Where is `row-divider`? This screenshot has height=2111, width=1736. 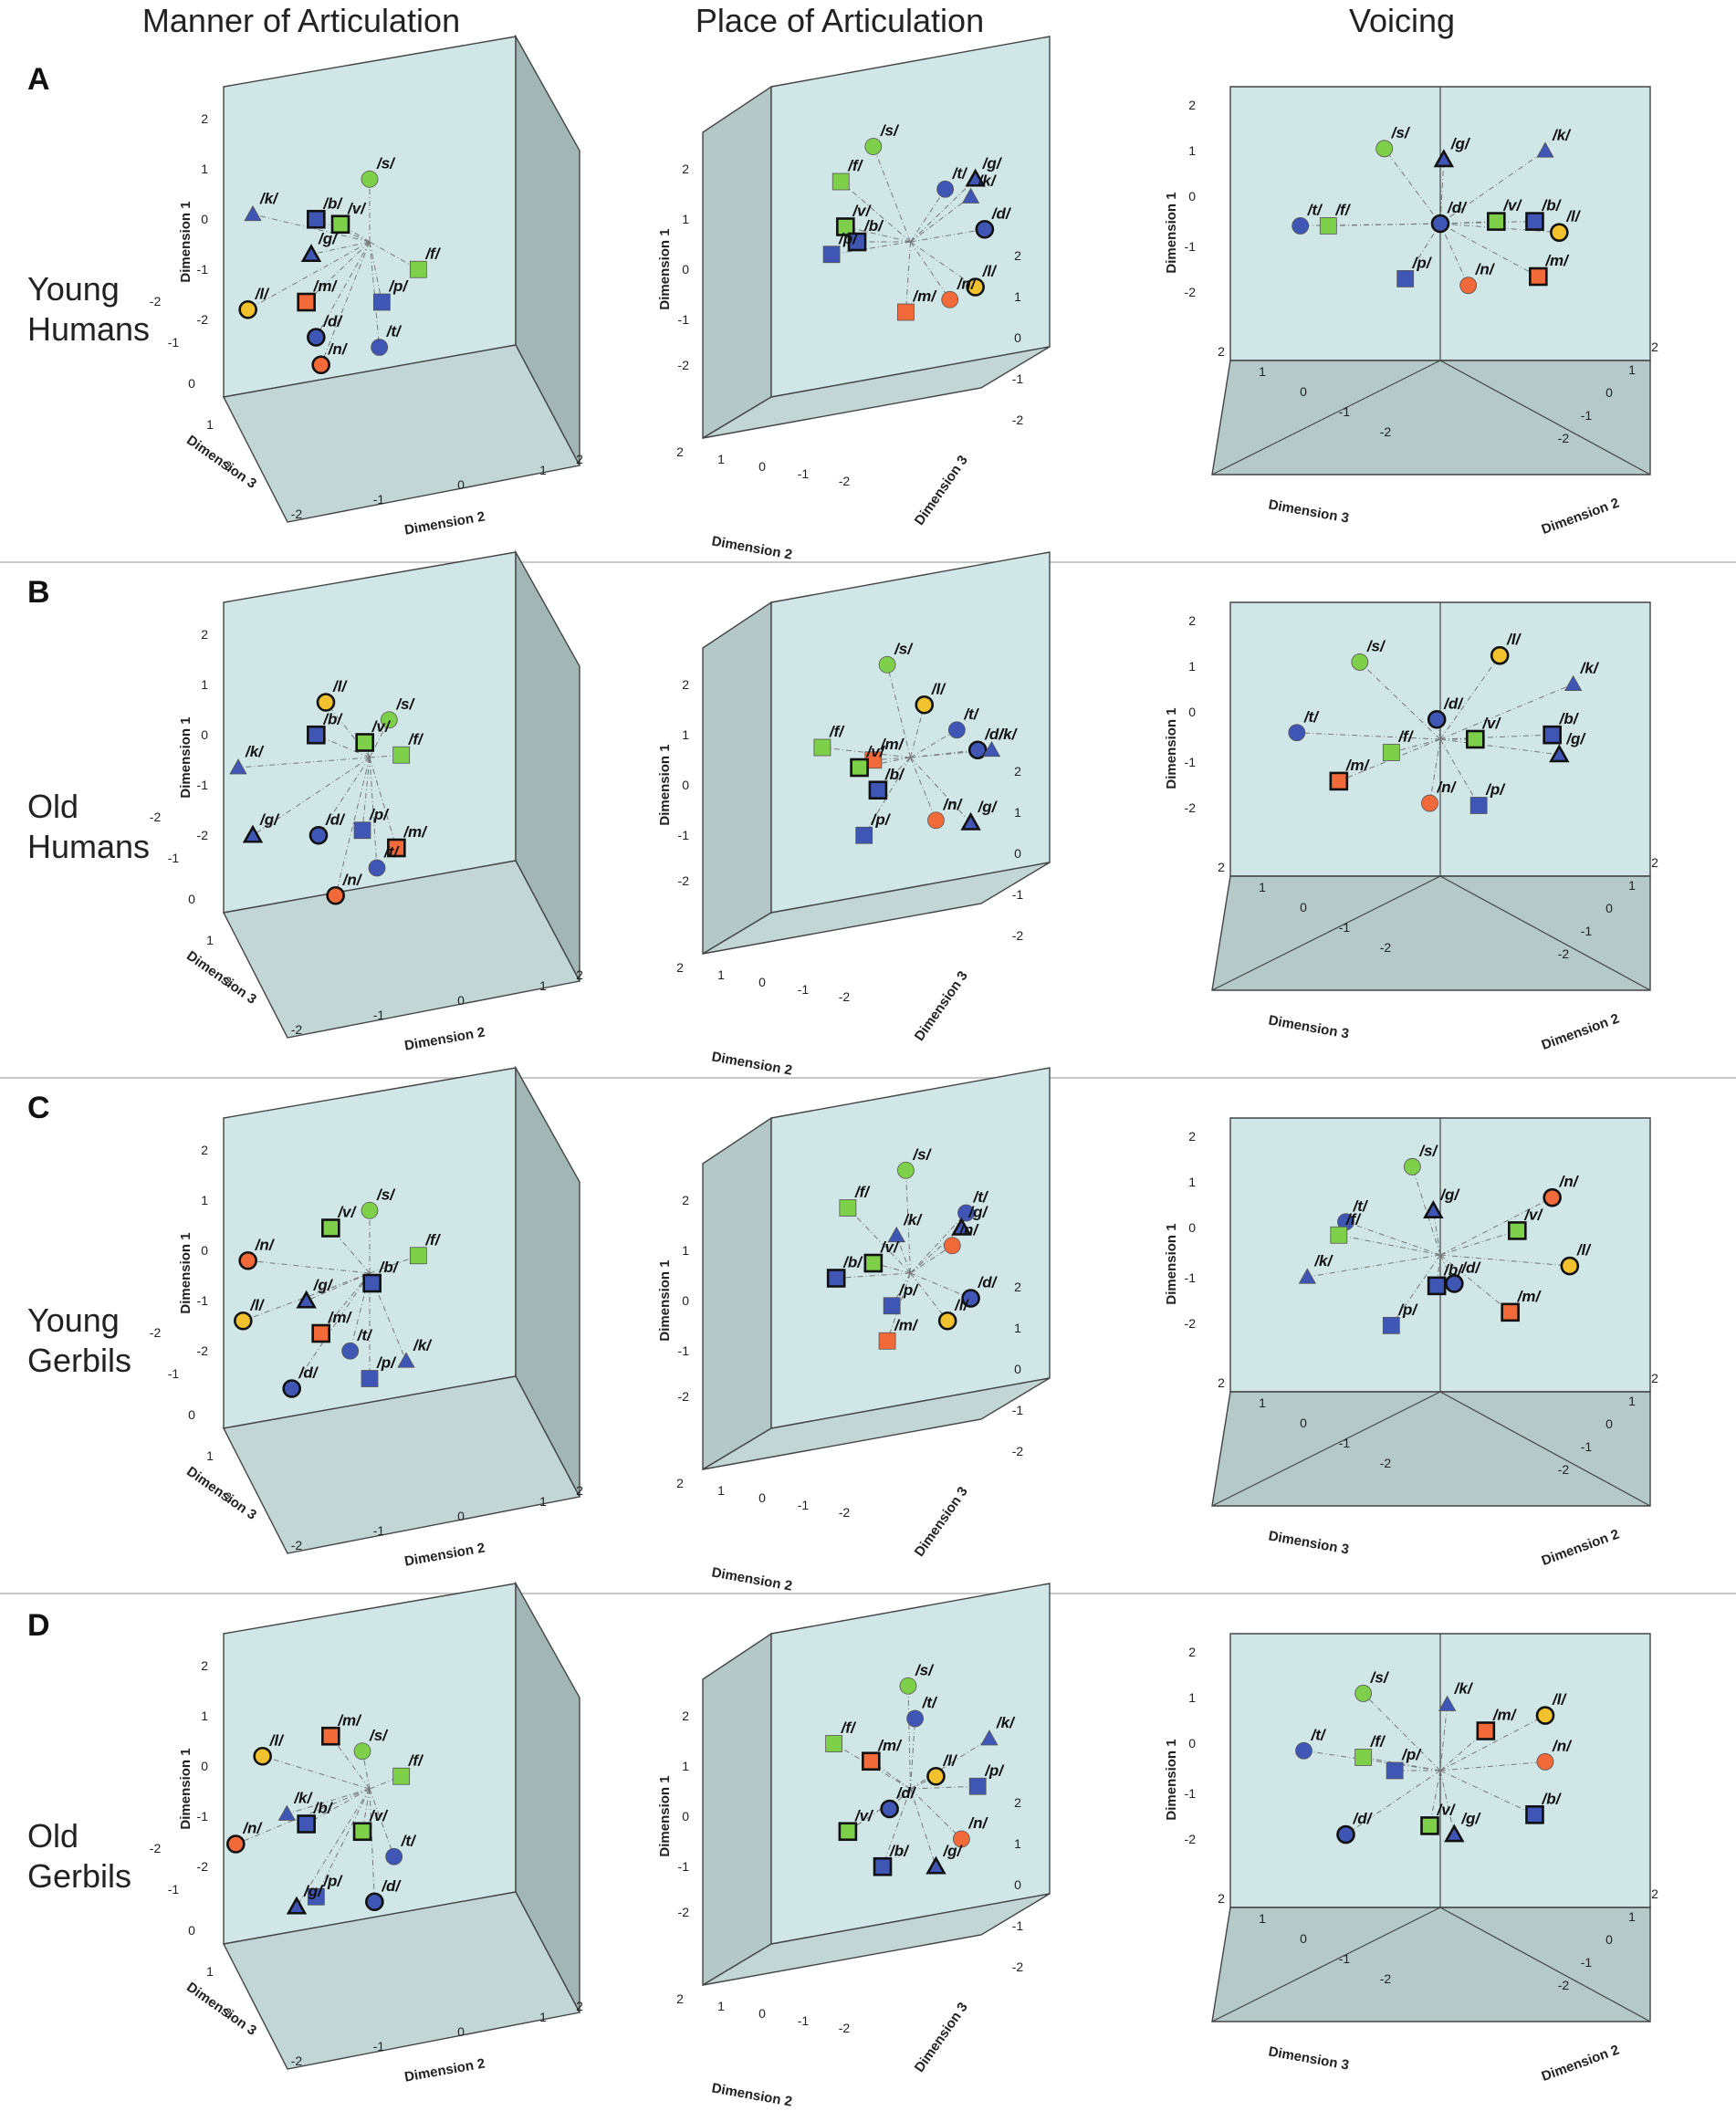
row-divider is located at coordinates (868, 562).